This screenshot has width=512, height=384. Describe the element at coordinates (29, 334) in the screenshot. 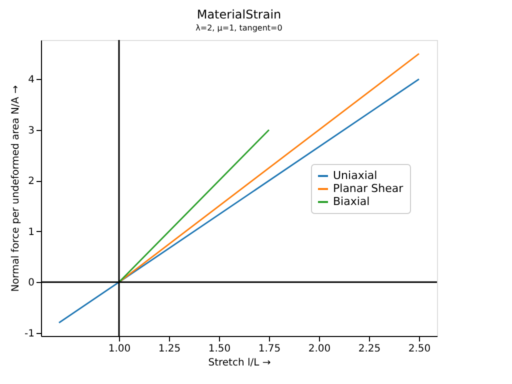

I see `y-tick-label: -1` at that location.